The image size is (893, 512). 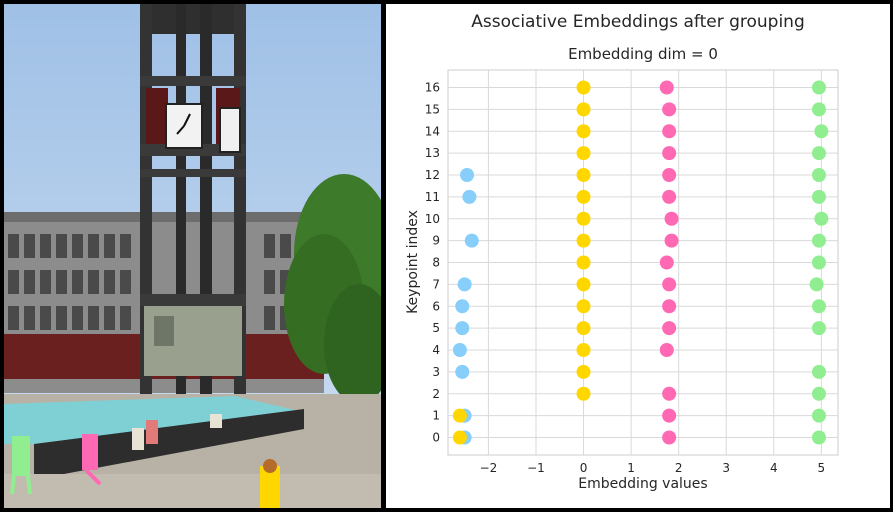 I want to click on y-axis-label: Keypoint index, so click(x=413, y=262).